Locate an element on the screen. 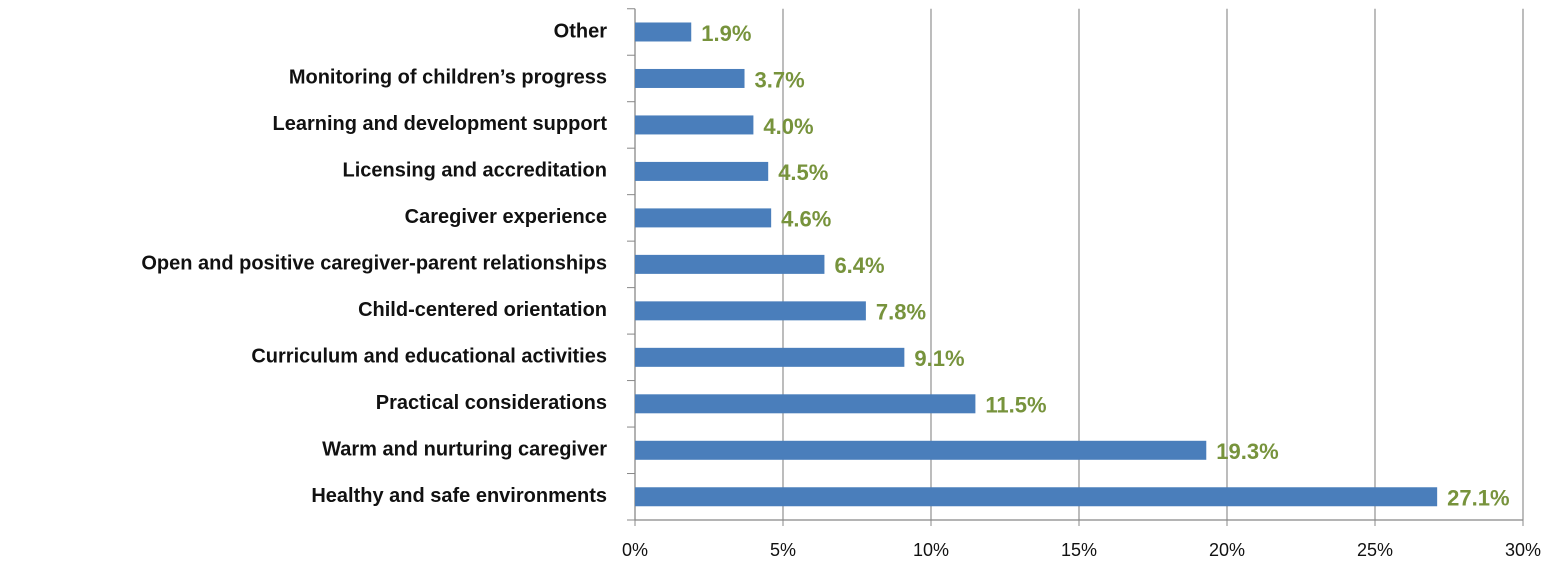 The width and height of the screenshot is (1553, 565). x-tick-label: 0% is located at coordinates (635, 550).